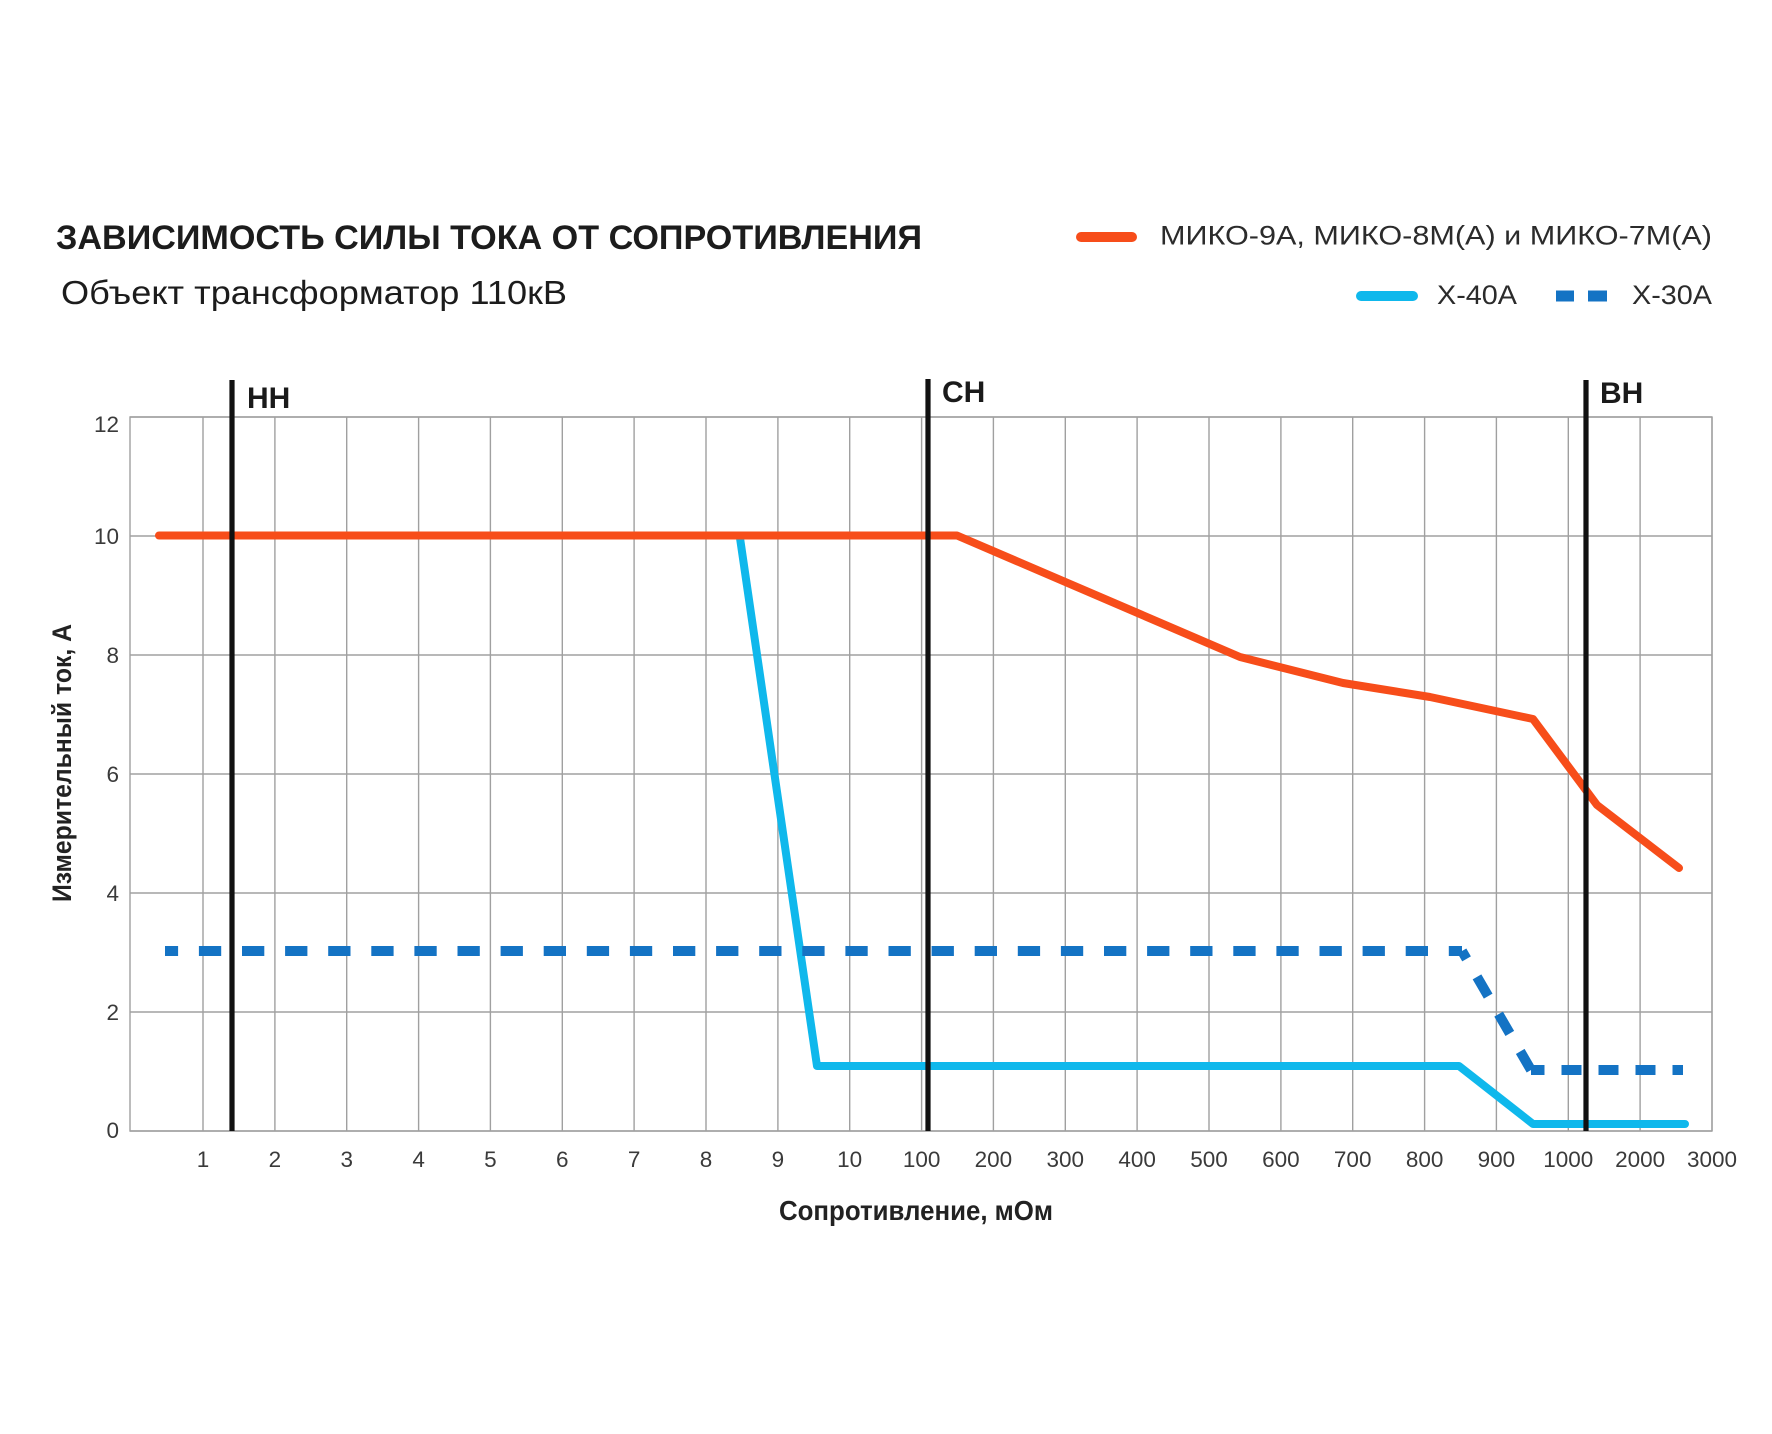 Image resolution: width=1772 pixels, height=1434 pixels. I want to click on svg-text: 2000, so click(1640, 1159).